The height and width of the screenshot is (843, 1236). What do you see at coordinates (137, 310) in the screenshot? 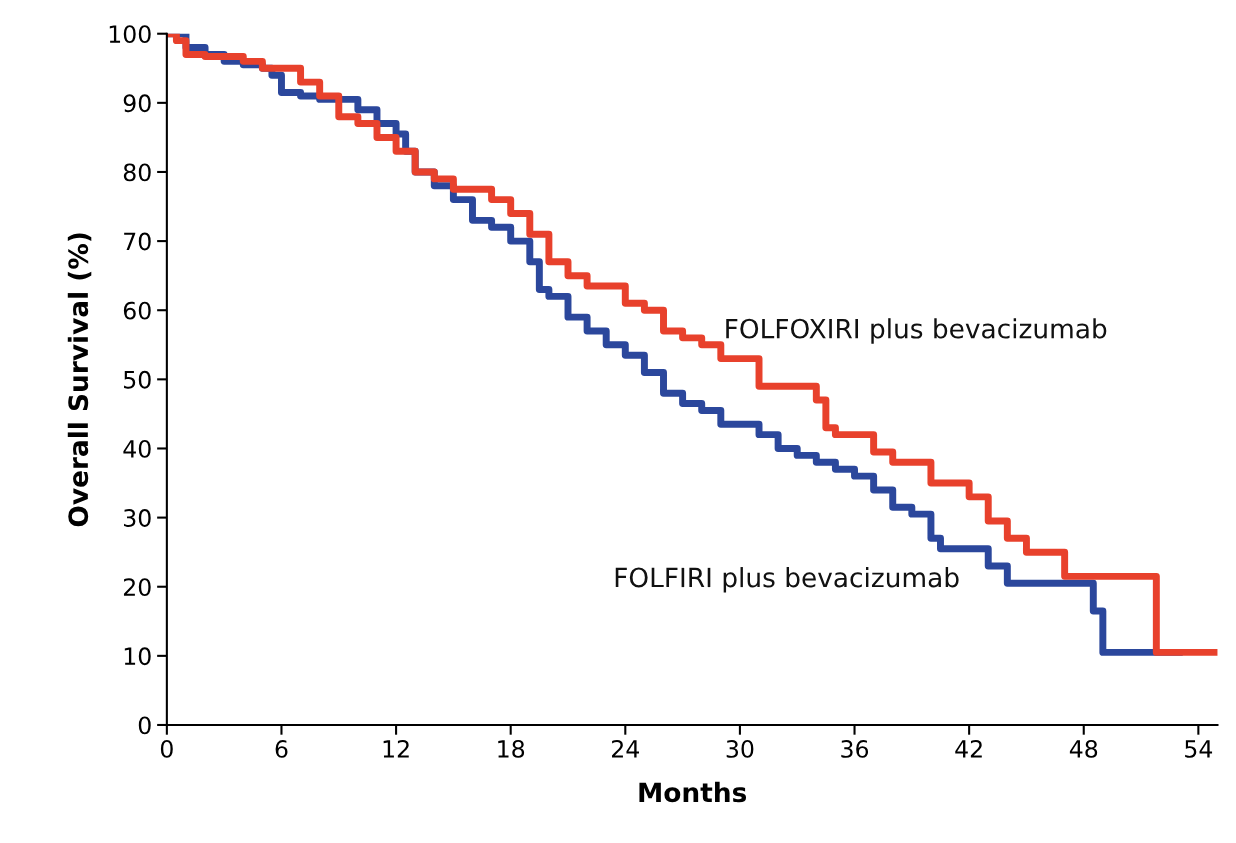
I see `y-tick-label: 60` at bounding box center [137, 310].